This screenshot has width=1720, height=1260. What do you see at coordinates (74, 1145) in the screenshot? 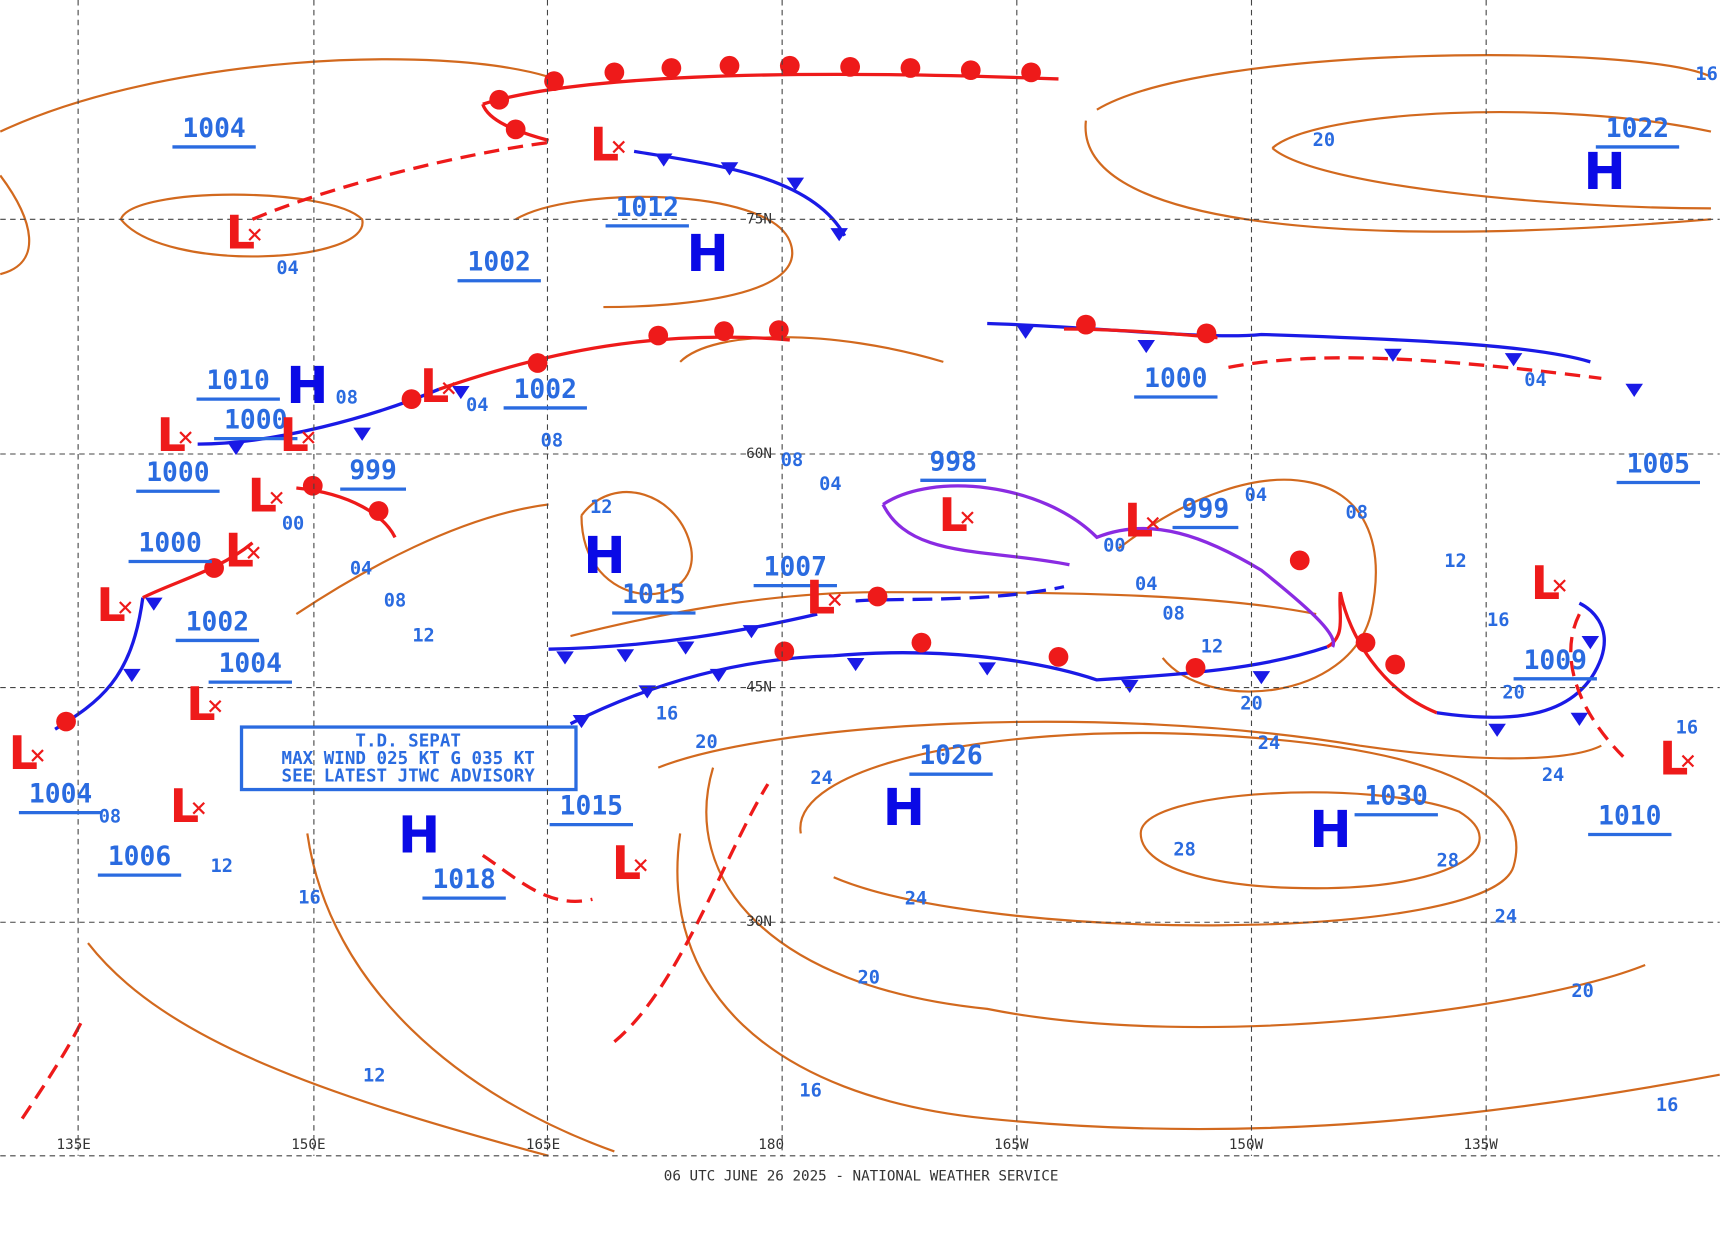
I see `longitude-label: 135E` at bounding box center [74, 1145].